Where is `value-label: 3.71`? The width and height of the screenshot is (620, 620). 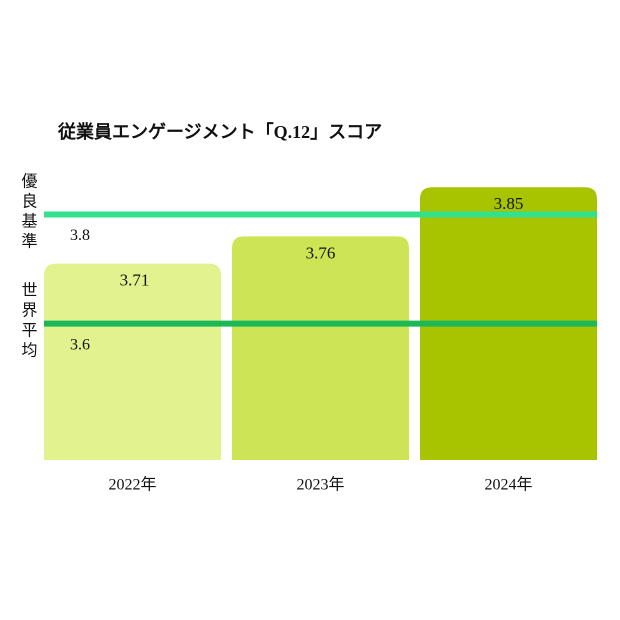 value-label: 3.71 is located at coordinates (135, 280).